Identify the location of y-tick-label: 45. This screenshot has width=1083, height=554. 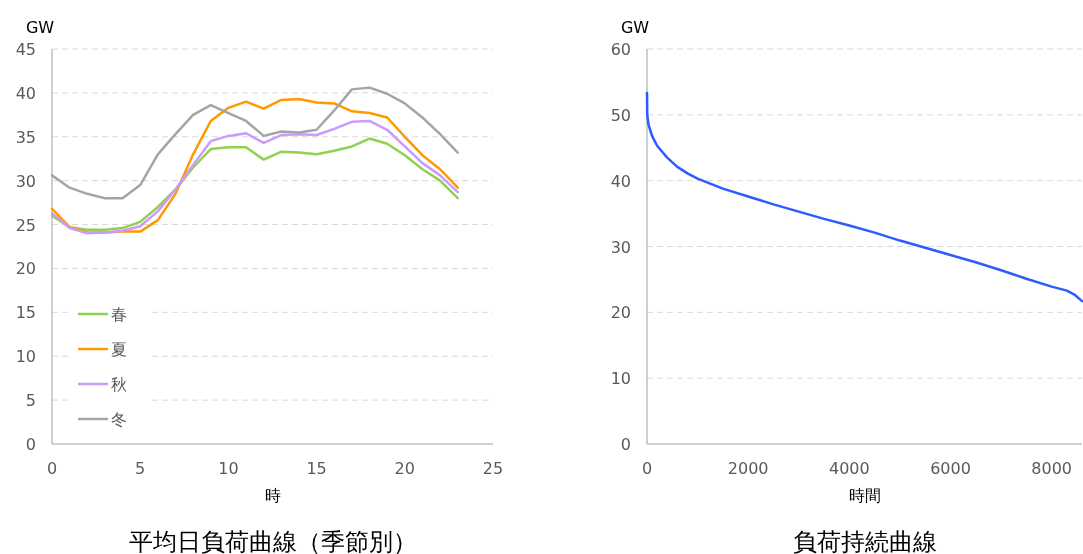
(25, 49).